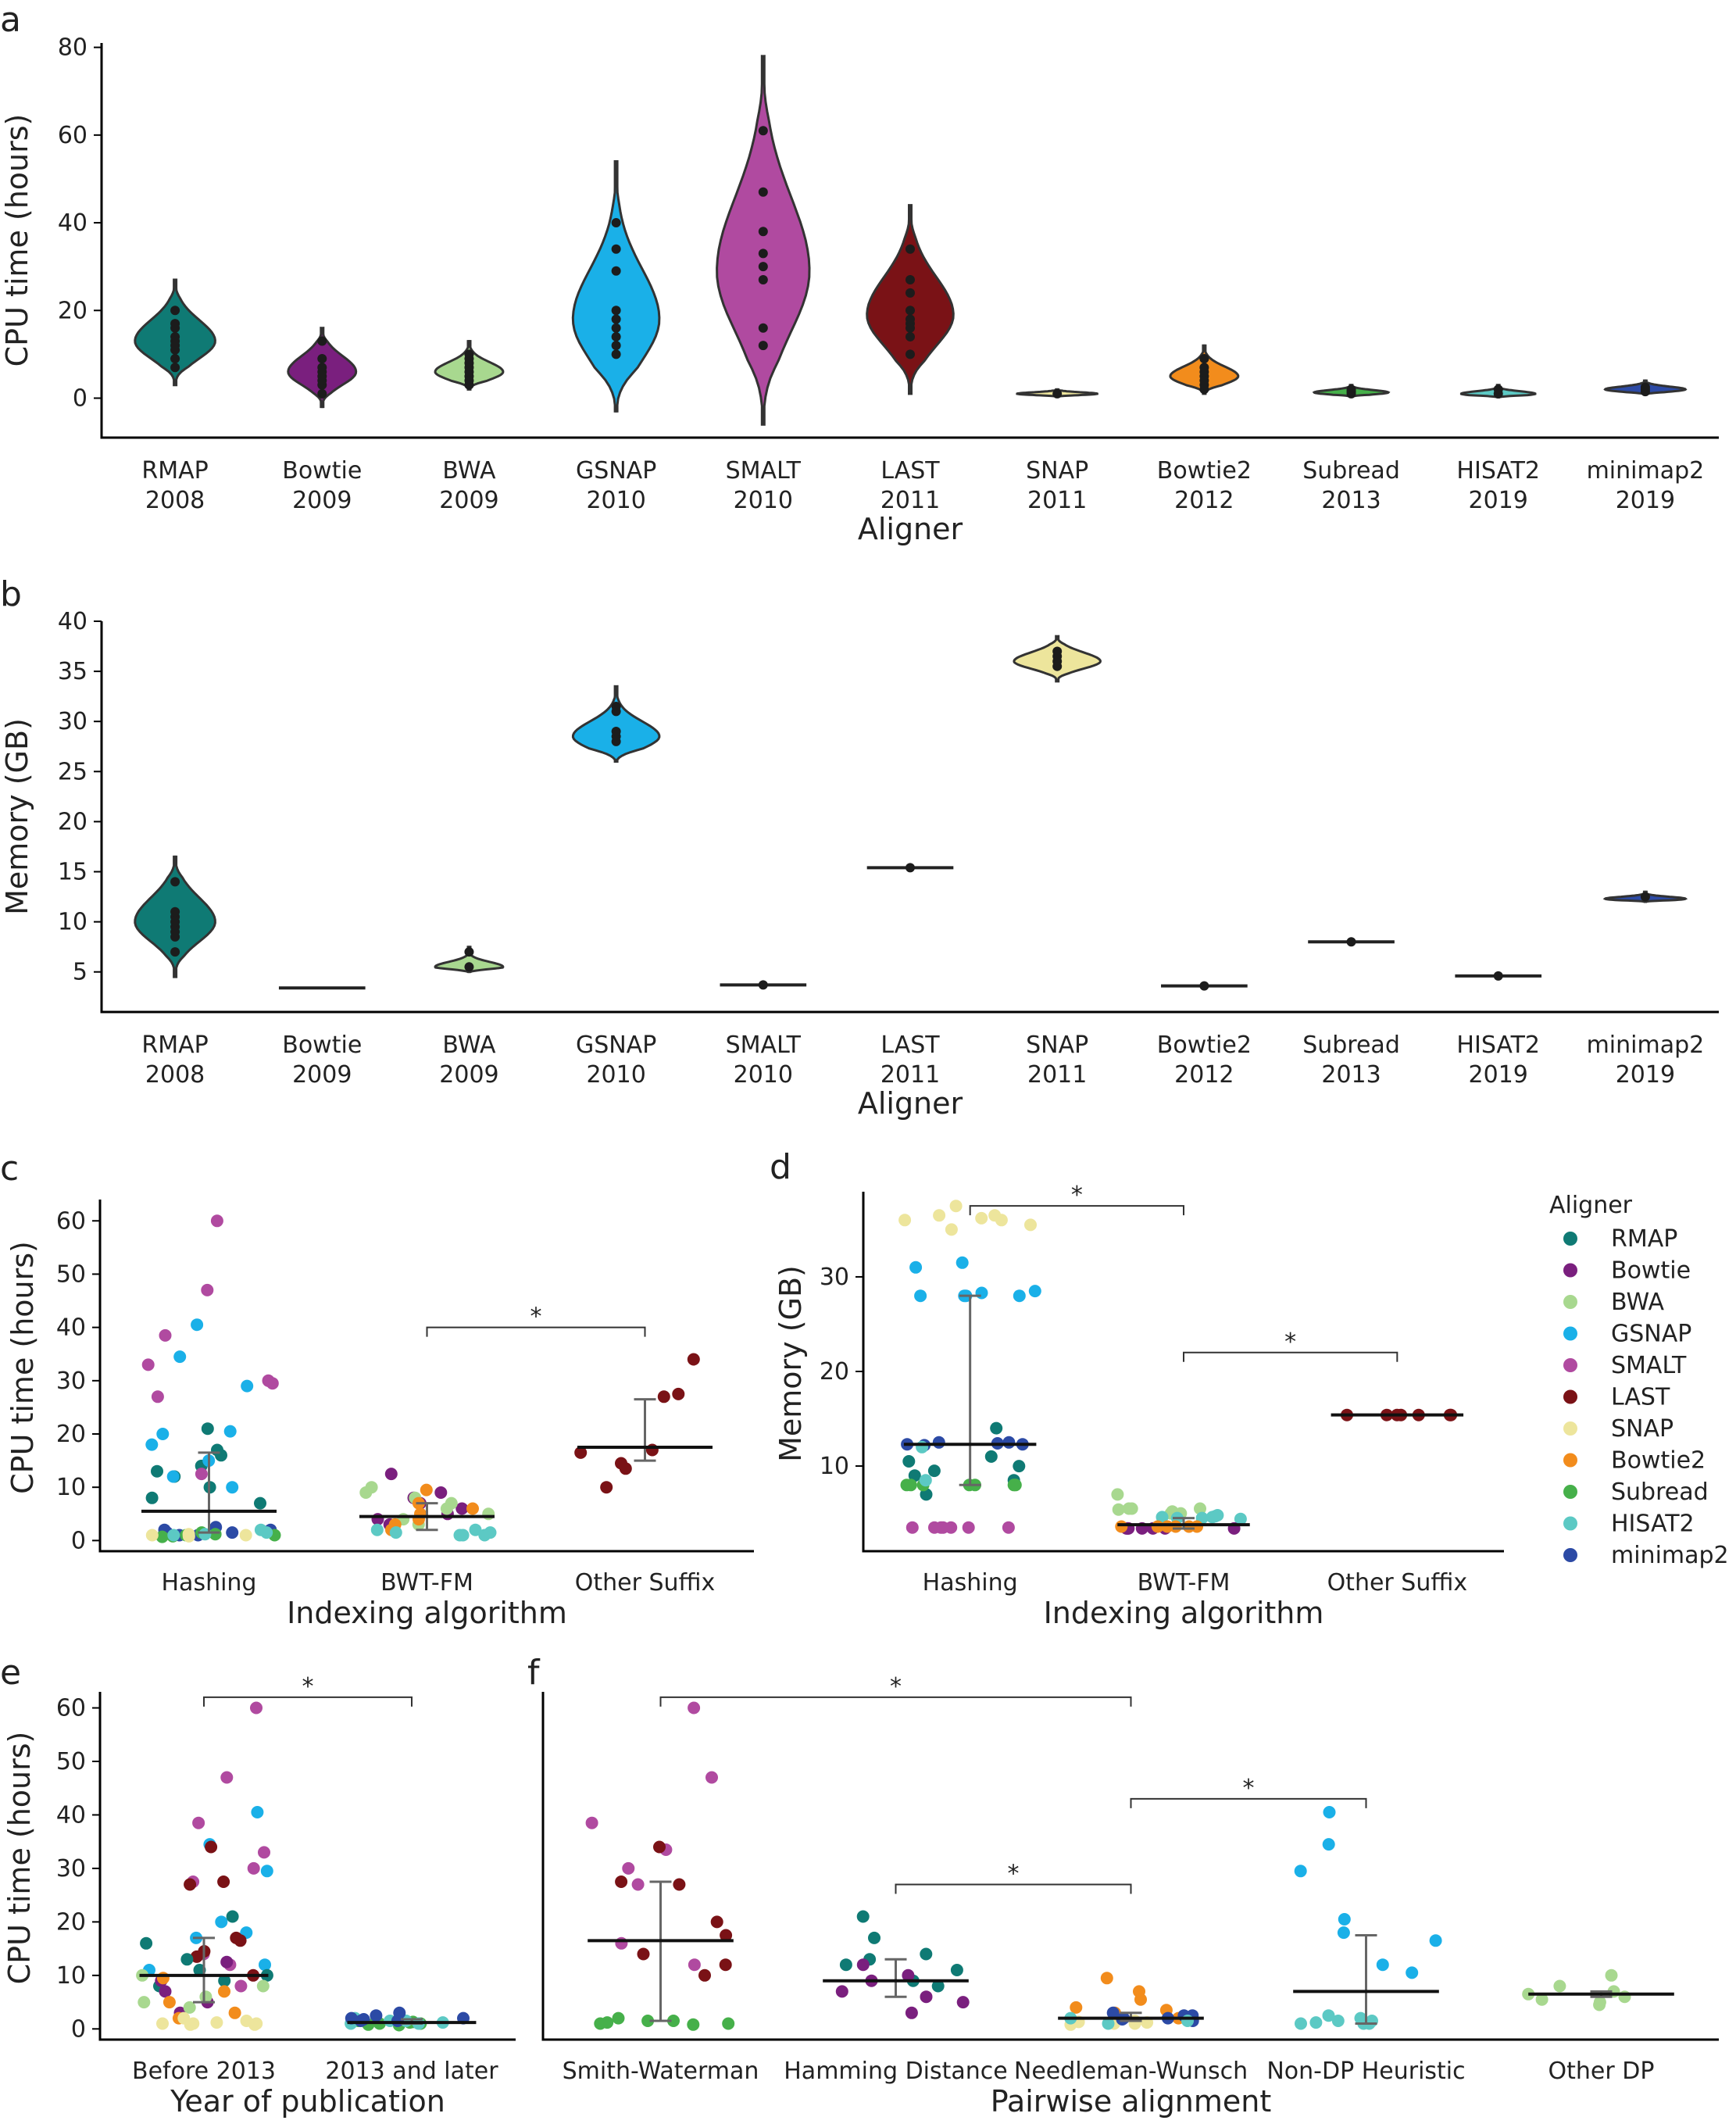  I want to click on x-tick-label: RMAP, so click(174, 1045).